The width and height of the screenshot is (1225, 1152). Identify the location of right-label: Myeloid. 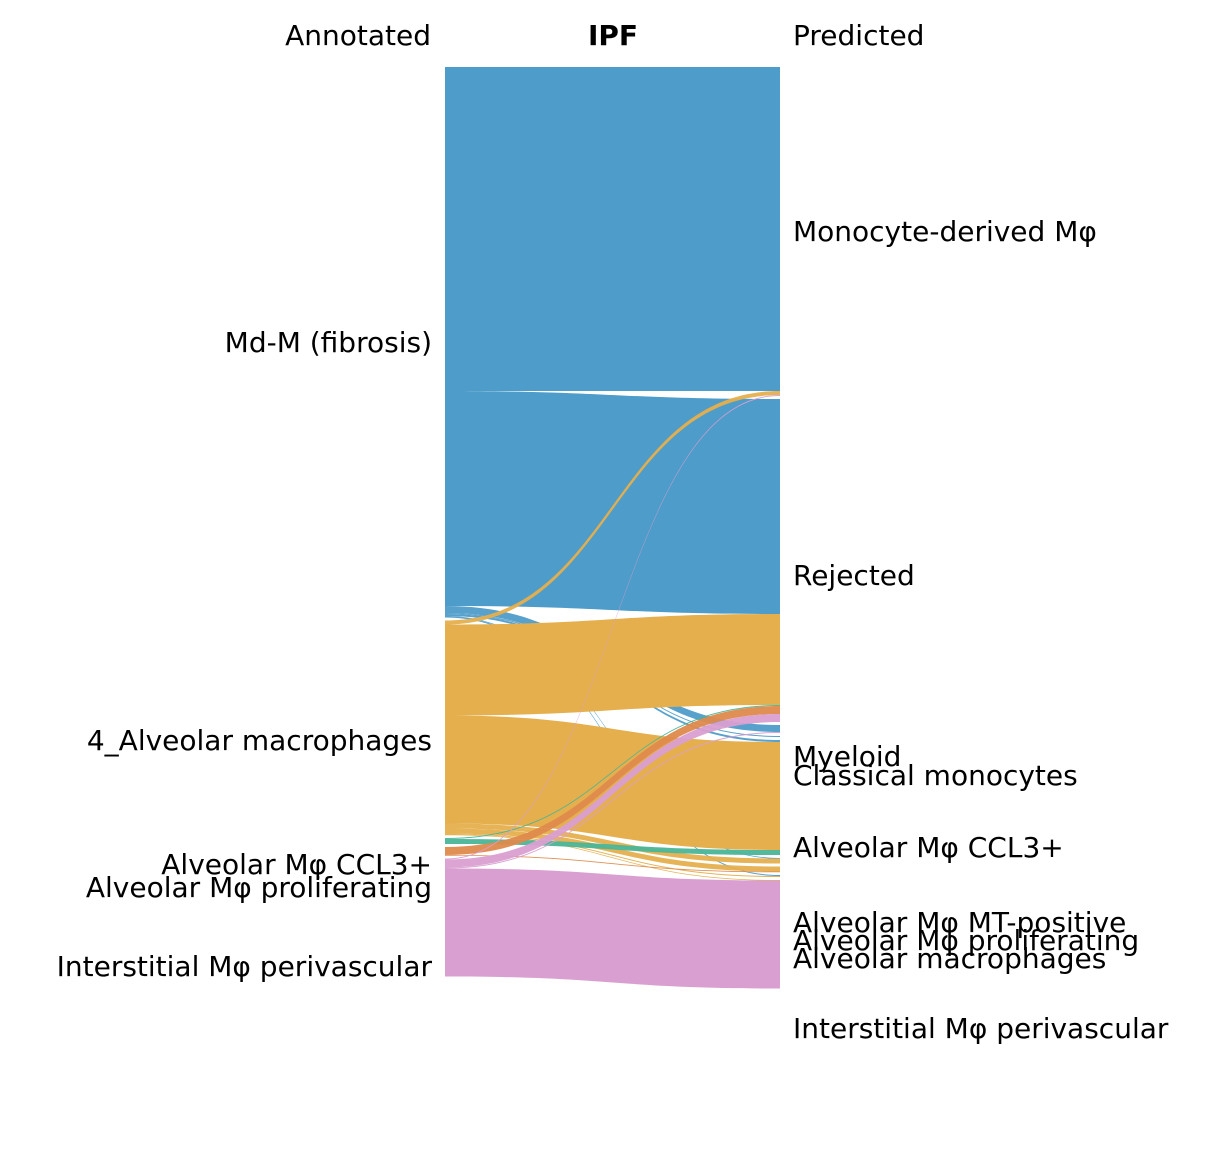
(847, 756).